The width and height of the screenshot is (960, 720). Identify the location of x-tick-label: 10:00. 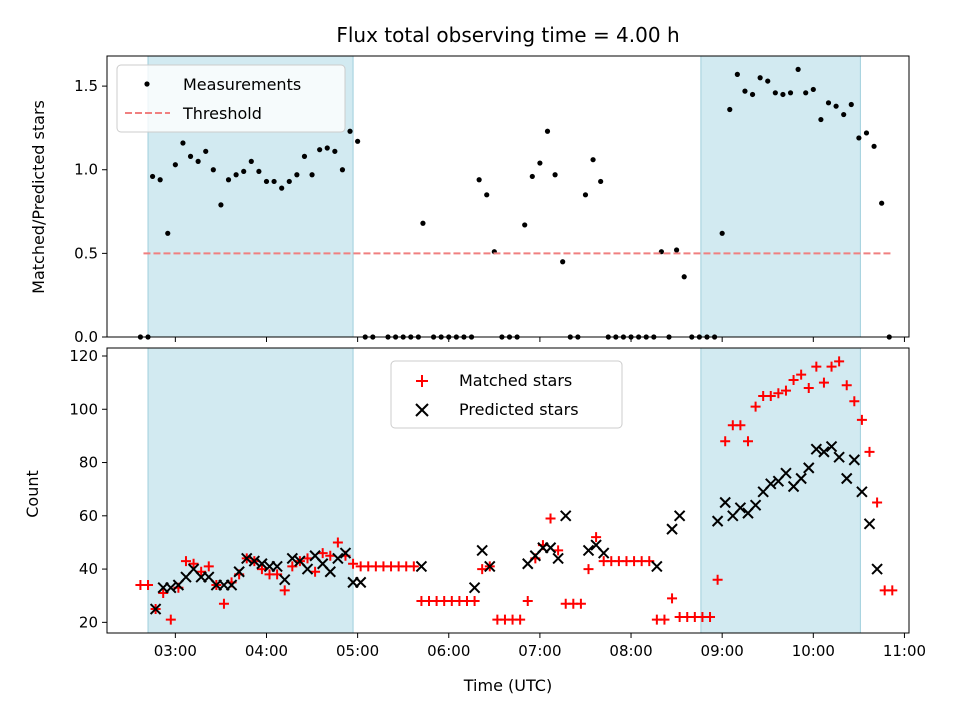
(813, 651).